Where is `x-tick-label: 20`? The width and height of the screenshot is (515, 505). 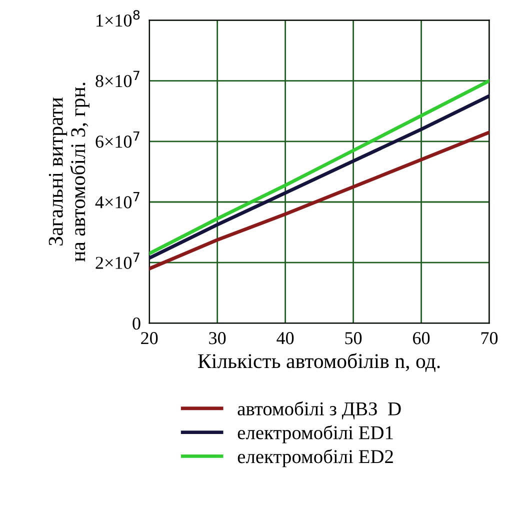 x-tick-label: 20 is located at coordinates (149, 338).